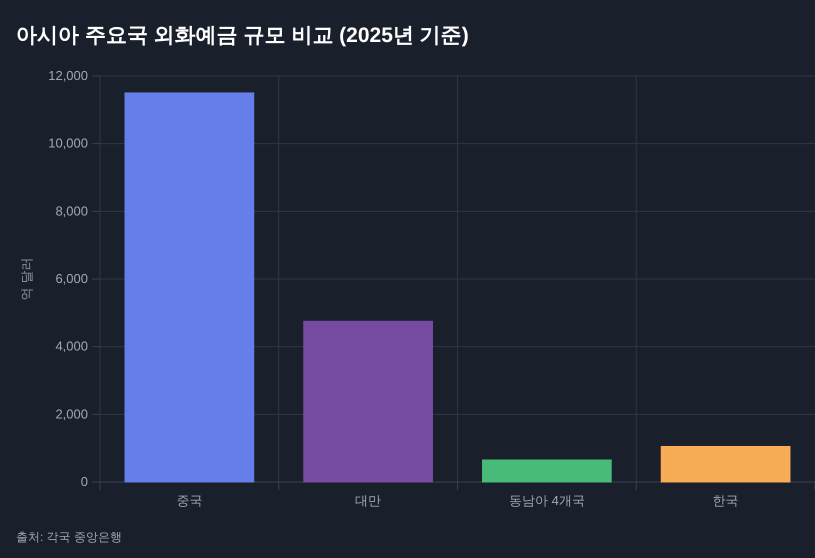 The image size is (815, 558). What do you see at coordinates (71, 278) in the screenshot?
I see `y-tick-label: 6,000` at bounding box center [71, 278].